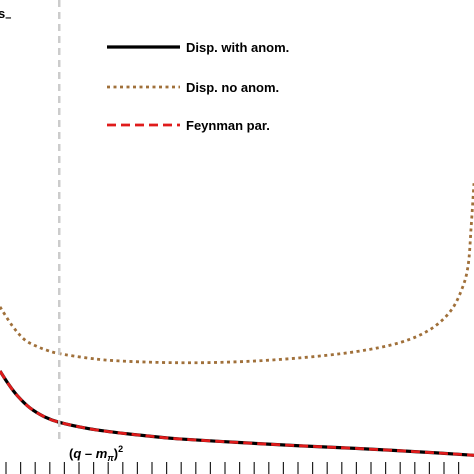  What do you see at coordinates (232, 468) in the screenshot?
I see `x-axis-ticks` at bounding box center [232, 468].